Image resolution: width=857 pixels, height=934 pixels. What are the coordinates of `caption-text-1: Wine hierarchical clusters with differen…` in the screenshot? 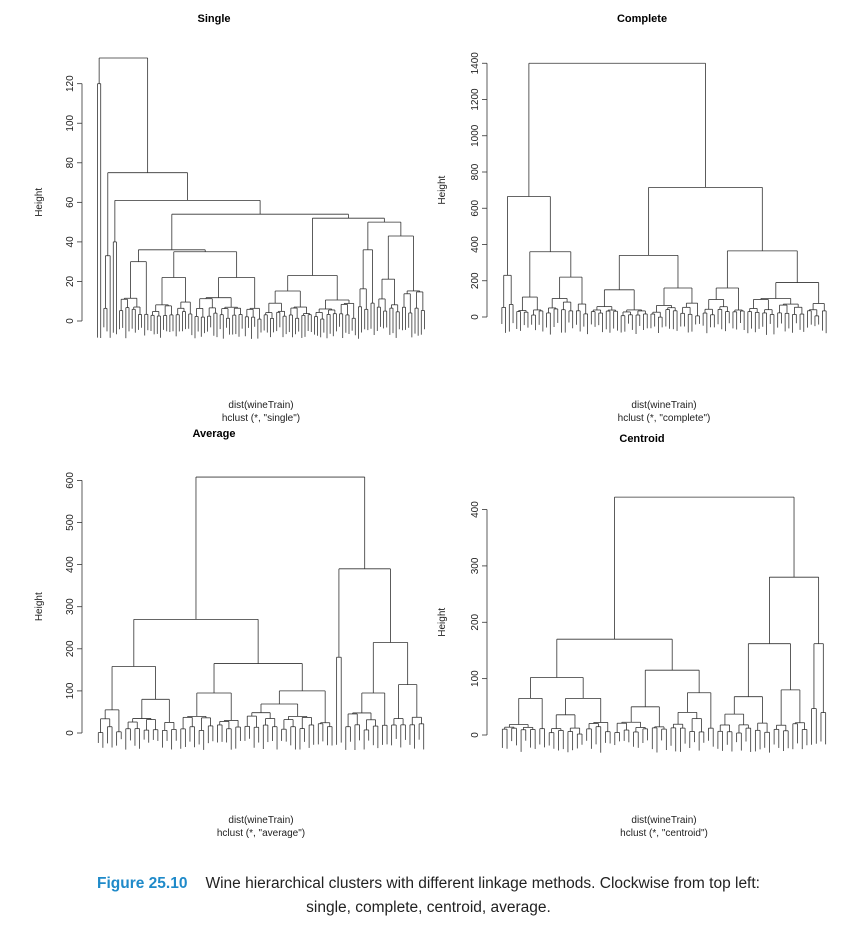 It's located at (482, 883).